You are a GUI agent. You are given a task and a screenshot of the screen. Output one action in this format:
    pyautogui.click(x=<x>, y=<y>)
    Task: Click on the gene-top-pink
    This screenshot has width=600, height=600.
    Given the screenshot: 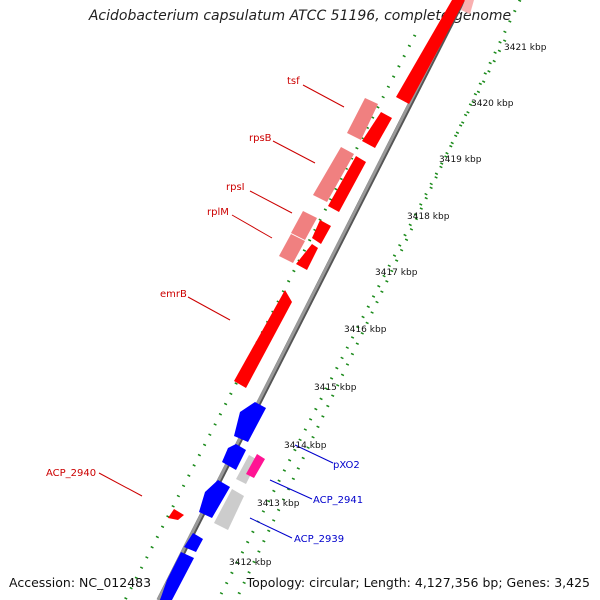 What is the action you would take?
    pyautogui.click(x=467, y=7)
    